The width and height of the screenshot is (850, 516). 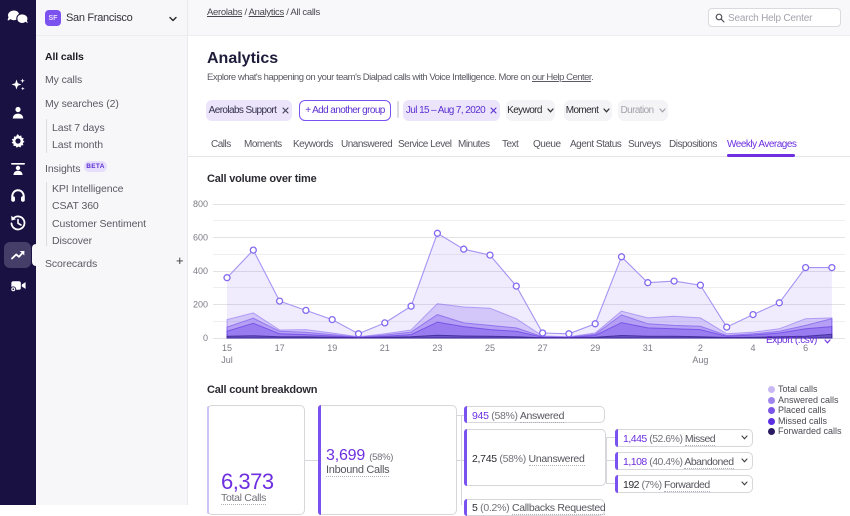 What do you see at coordinates (543, 348) in the screenshot?
I see `svg-text: 27` at bounding box center [543, 348].